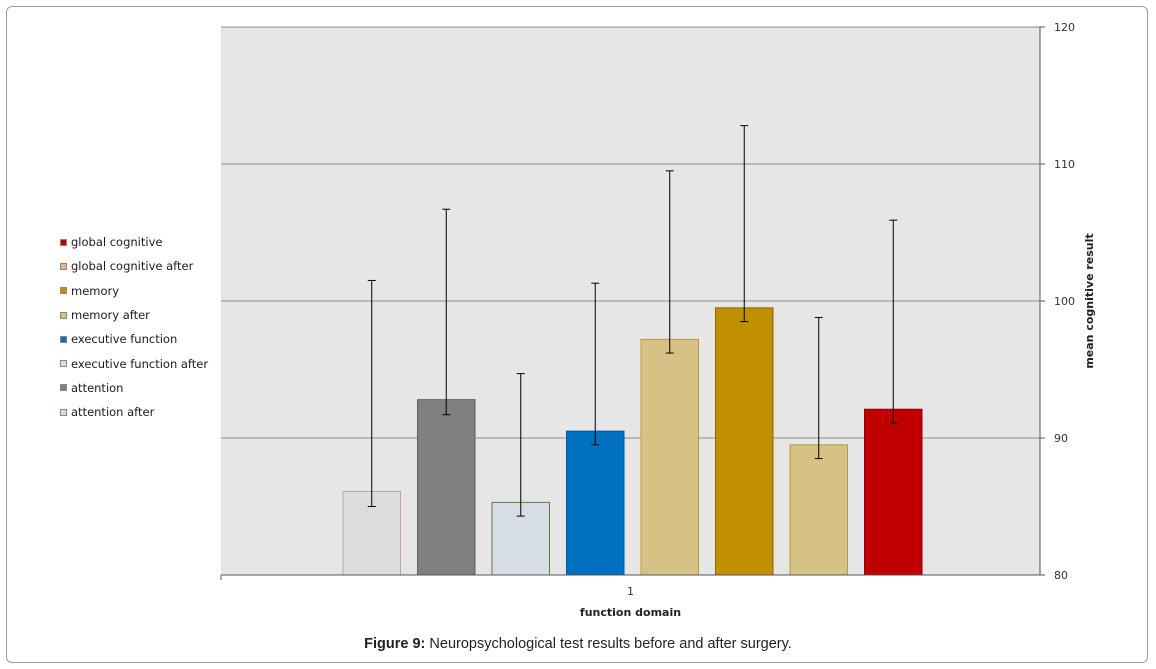  Describe the element at coordinates (113, 412) in the screenshot. I see `legend-label: attention after` at that location.